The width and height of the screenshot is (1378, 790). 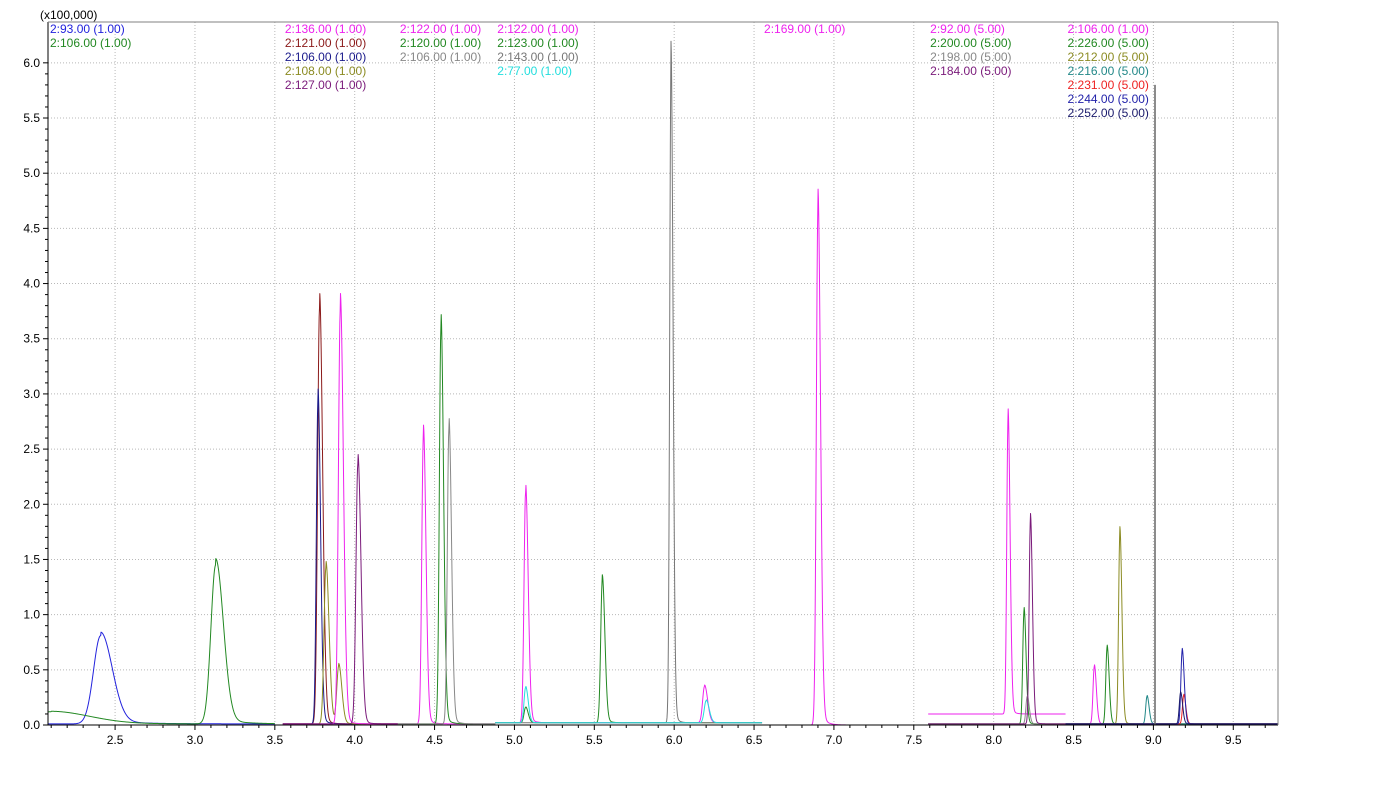 What do you see at coordinates (31, 559) in the screenshot?
I see `y-tick-label: 1.5` at bounding box center [31, 559].